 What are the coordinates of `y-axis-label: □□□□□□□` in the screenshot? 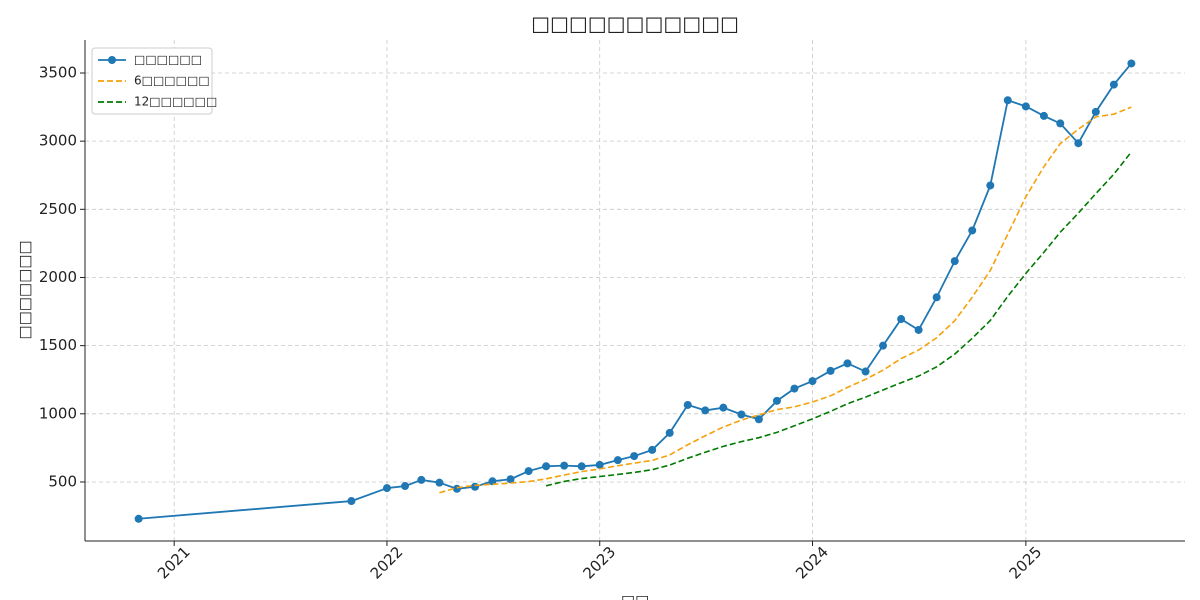 It's located at (25, 289).